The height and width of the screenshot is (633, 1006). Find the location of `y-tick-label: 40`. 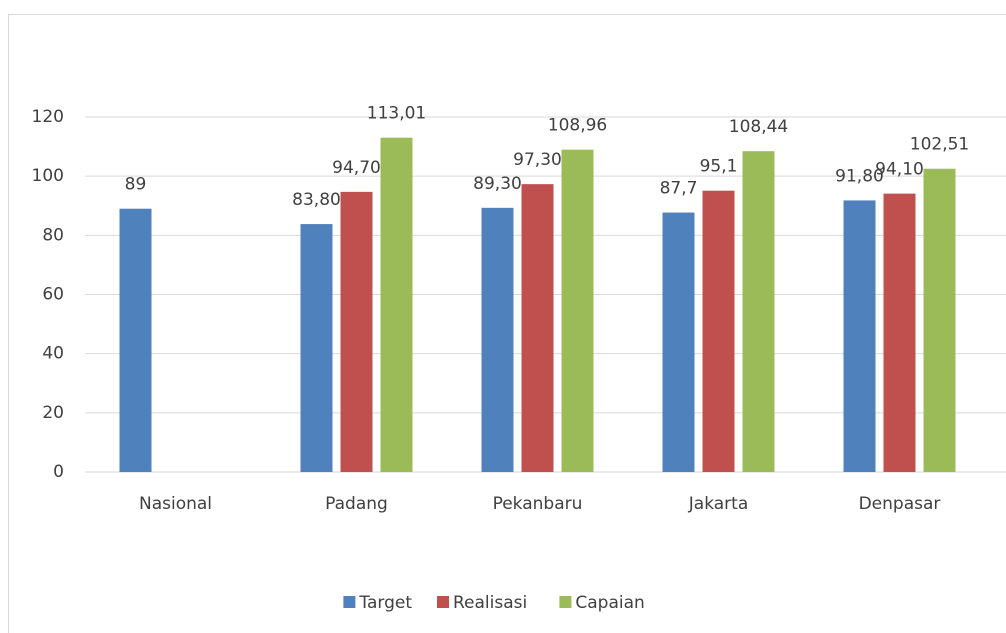

y-tick-label: 40 is located at coordinates (53, 354).